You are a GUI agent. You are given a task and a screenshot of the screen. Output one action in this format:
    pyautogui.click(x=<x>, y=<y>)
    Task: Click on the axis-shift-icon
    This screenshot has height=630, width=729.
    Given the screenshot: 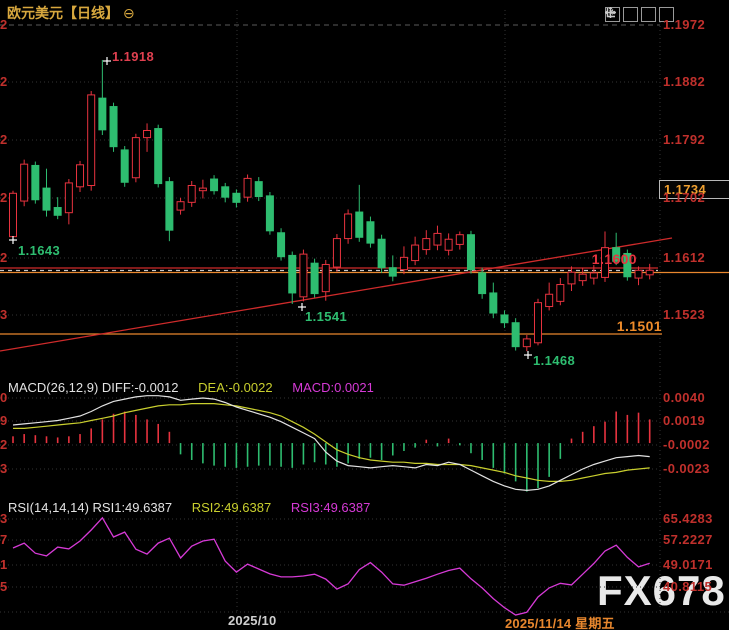 What is the action you would take?
    pyautogui.click(x=640, y=14)
    